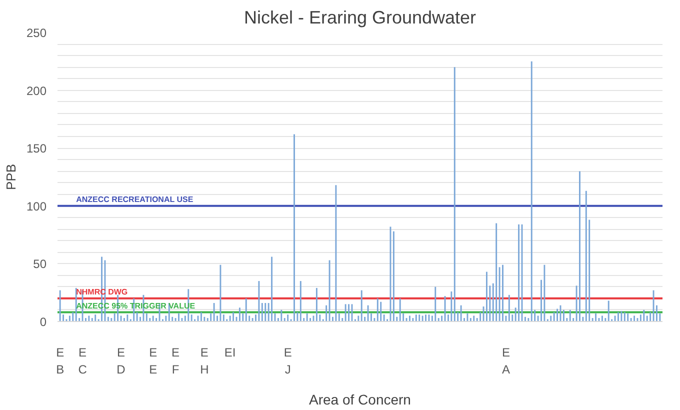  What do you see at coordinates (288, 361) in the screenshot?
I see `x-tick-label: E J` at bounding box center [288, 361].